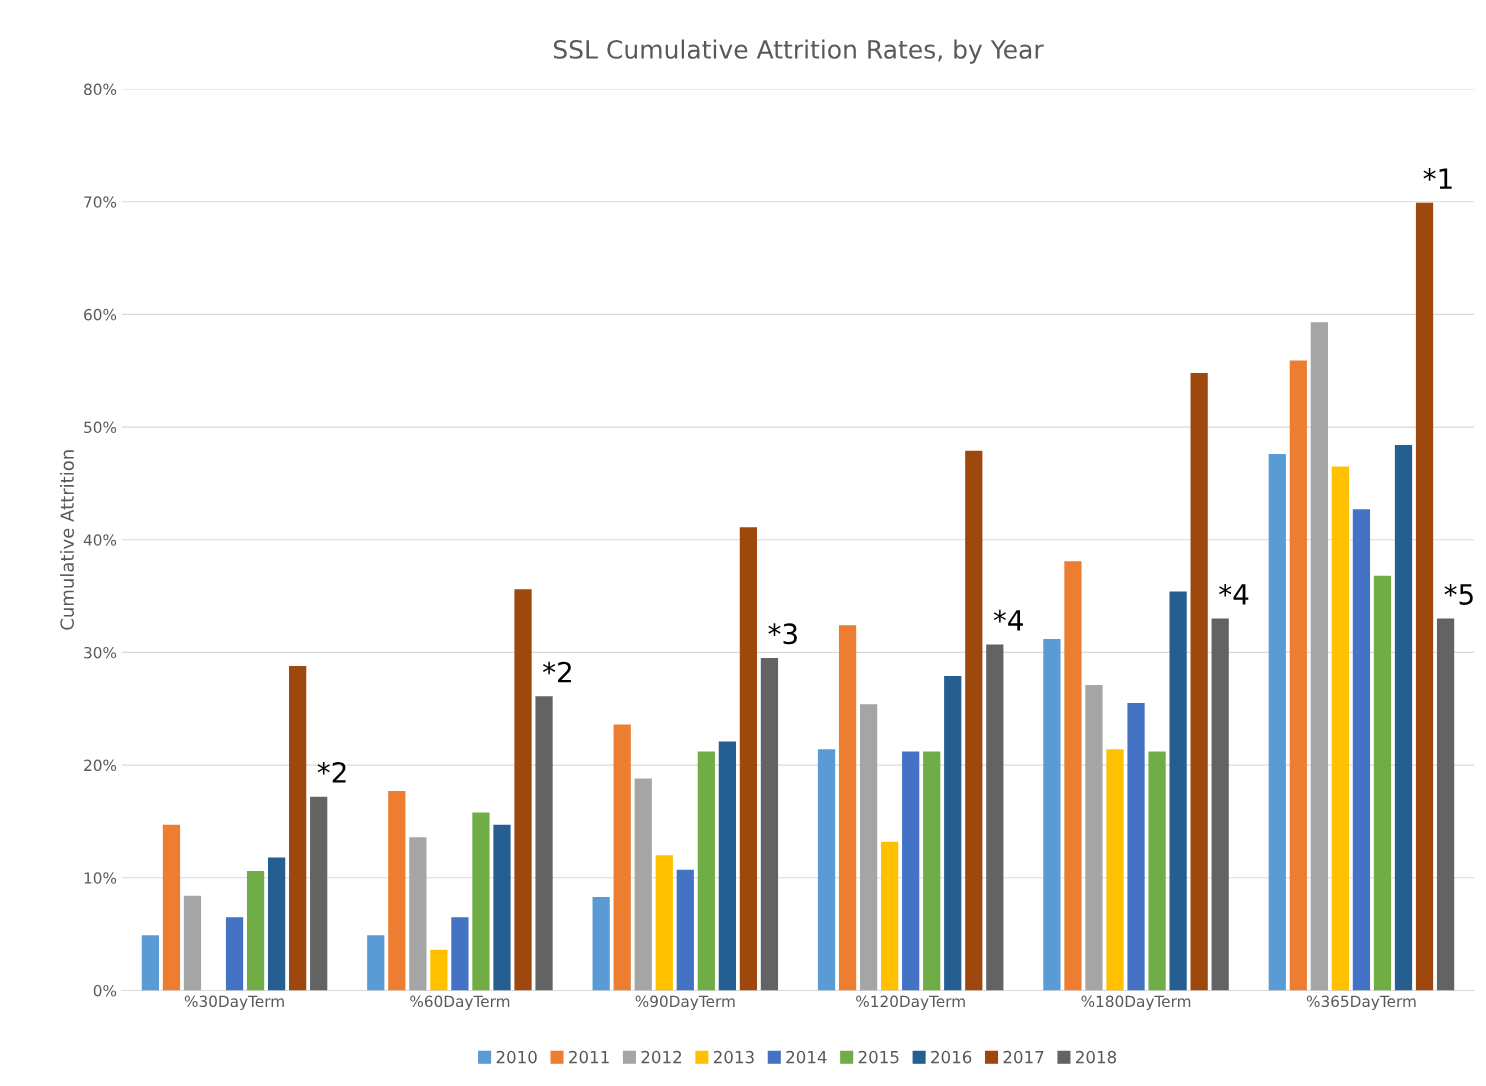 The image size is (1486, 1086). What do you see at coordinates (67, 540) in the screenshot?
I see `y-axis-title: Cumulative Attrition` at bounding box center [67, 540].